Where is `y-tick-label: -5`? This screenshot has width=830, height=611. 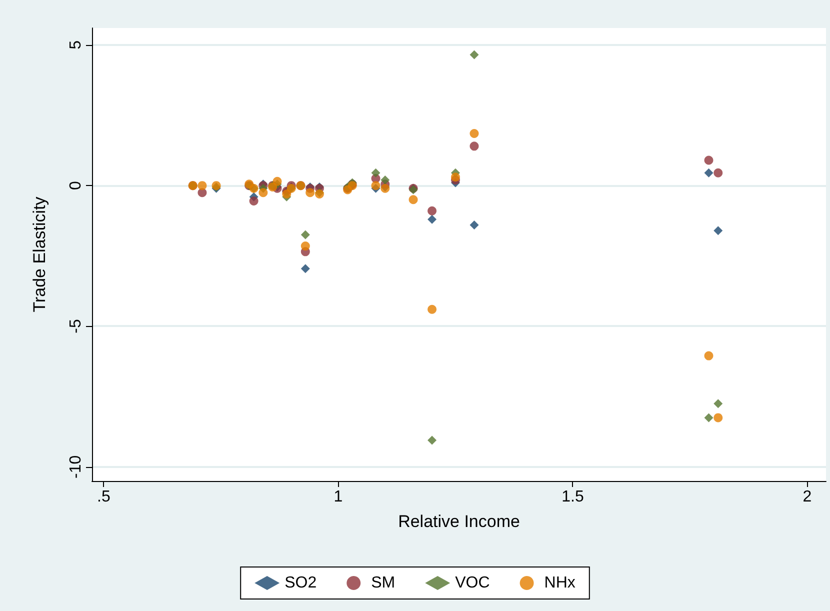
y-tick-label: -5 is located at coordinates (76, 326).